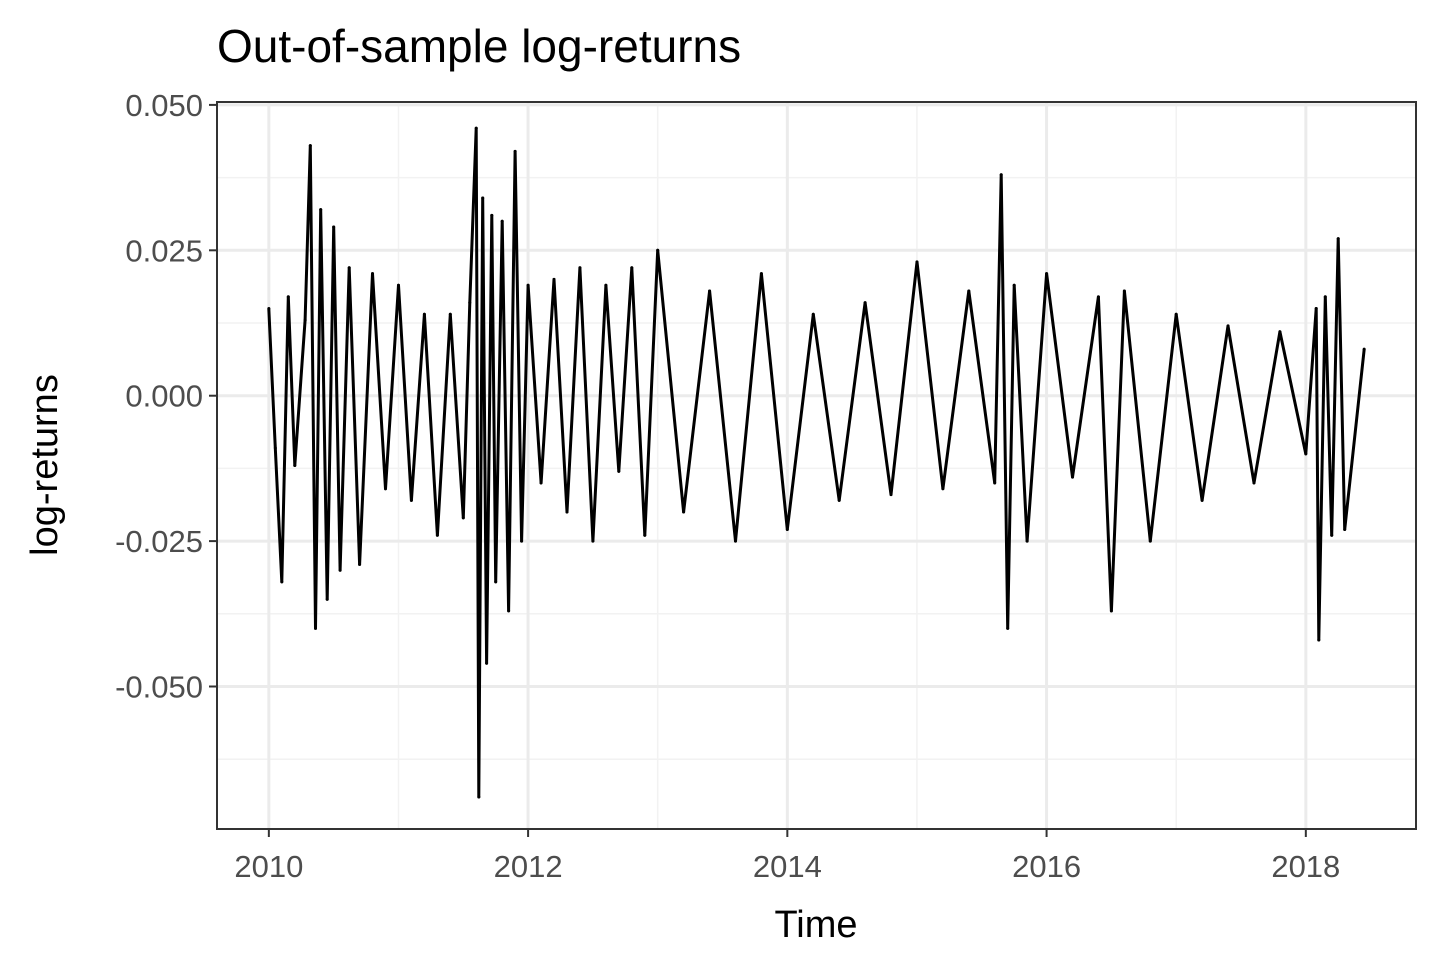  Describe the element at coordinates (528, 866) in the screenshot. I see `x-tick-label: 2012` at that location.